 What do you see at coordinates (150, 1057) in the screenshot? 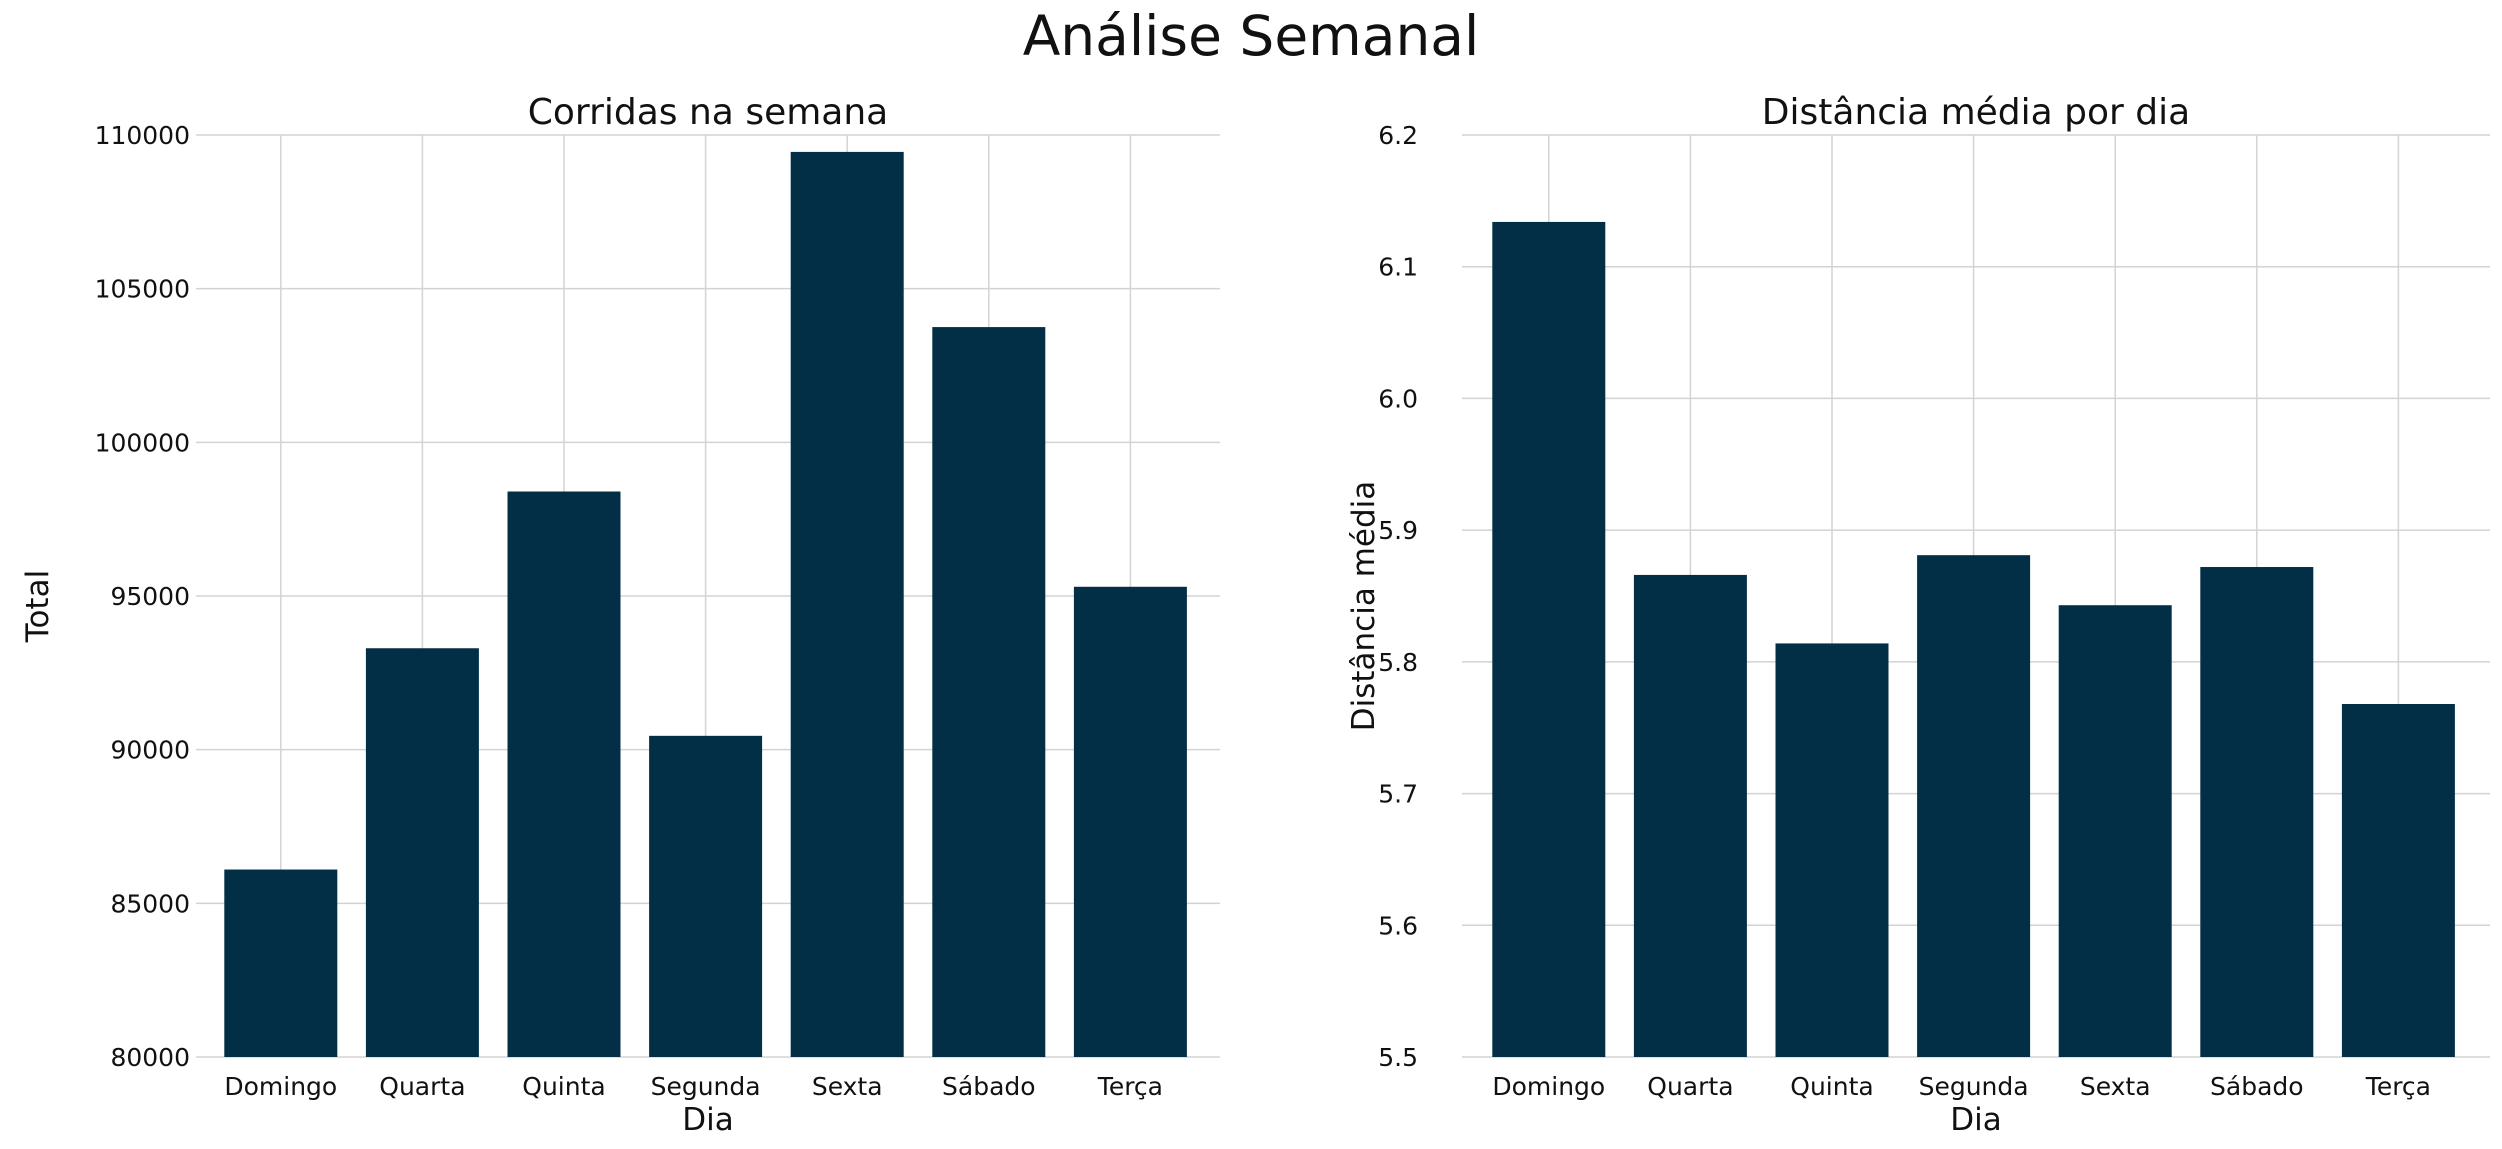
I see `y-tick-label: 80000` at bounding box center [150, 1057].